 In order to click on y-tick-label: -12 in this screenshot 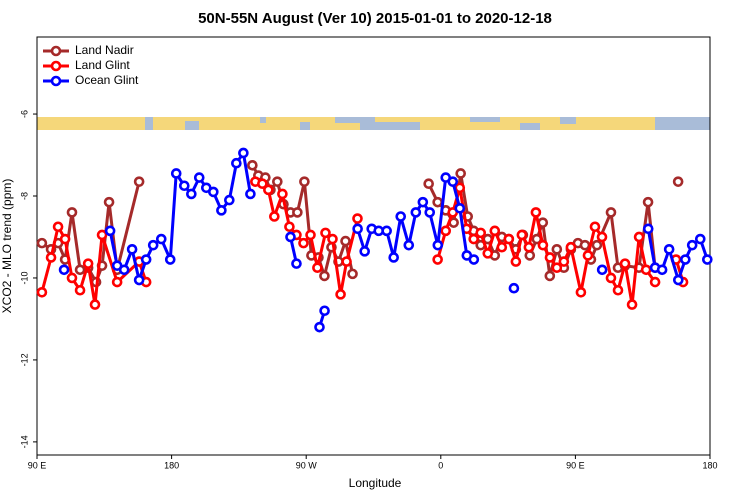, I will do `click(24, 359)`.